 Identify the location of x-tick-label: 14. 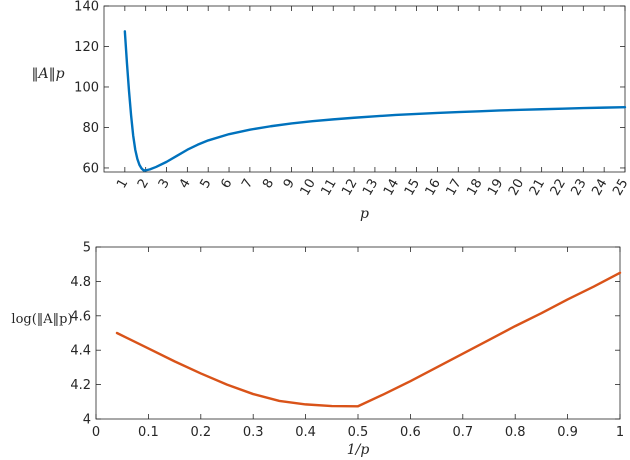
(391, 188).